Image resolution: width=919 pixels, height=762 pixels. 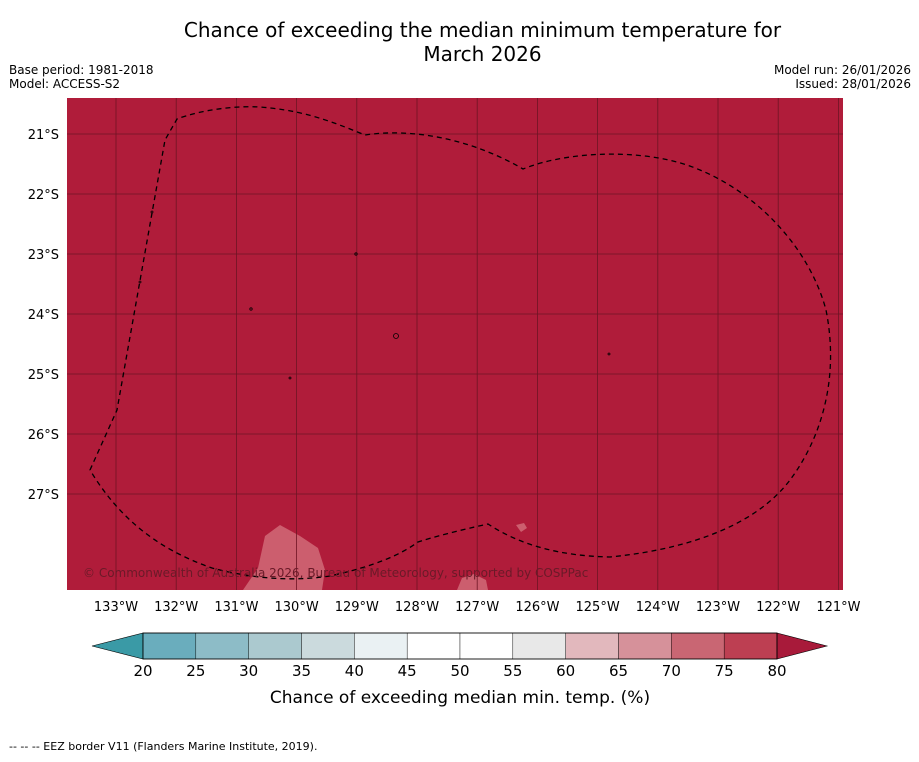 What do you see at coordinates (838, 607) in the screenshot?
I see `longitude-tick-label: 121°W` at bounding box center [838, 607].